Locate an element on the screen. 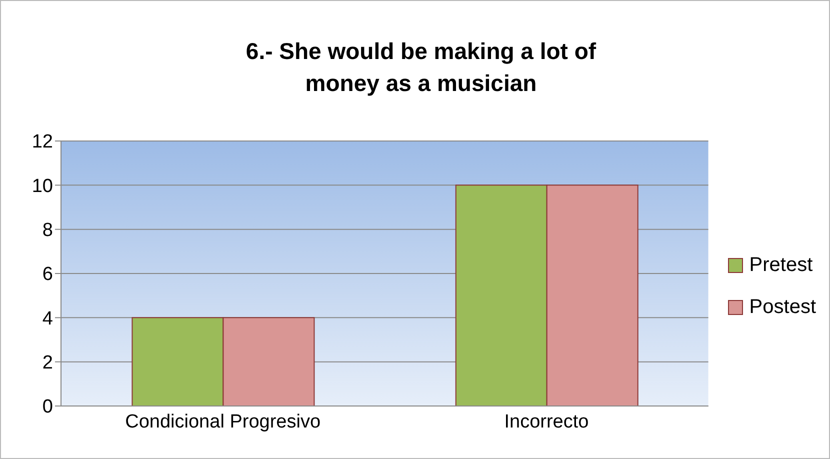  y-tick-label: 12 is located at coordinates (42, 142).